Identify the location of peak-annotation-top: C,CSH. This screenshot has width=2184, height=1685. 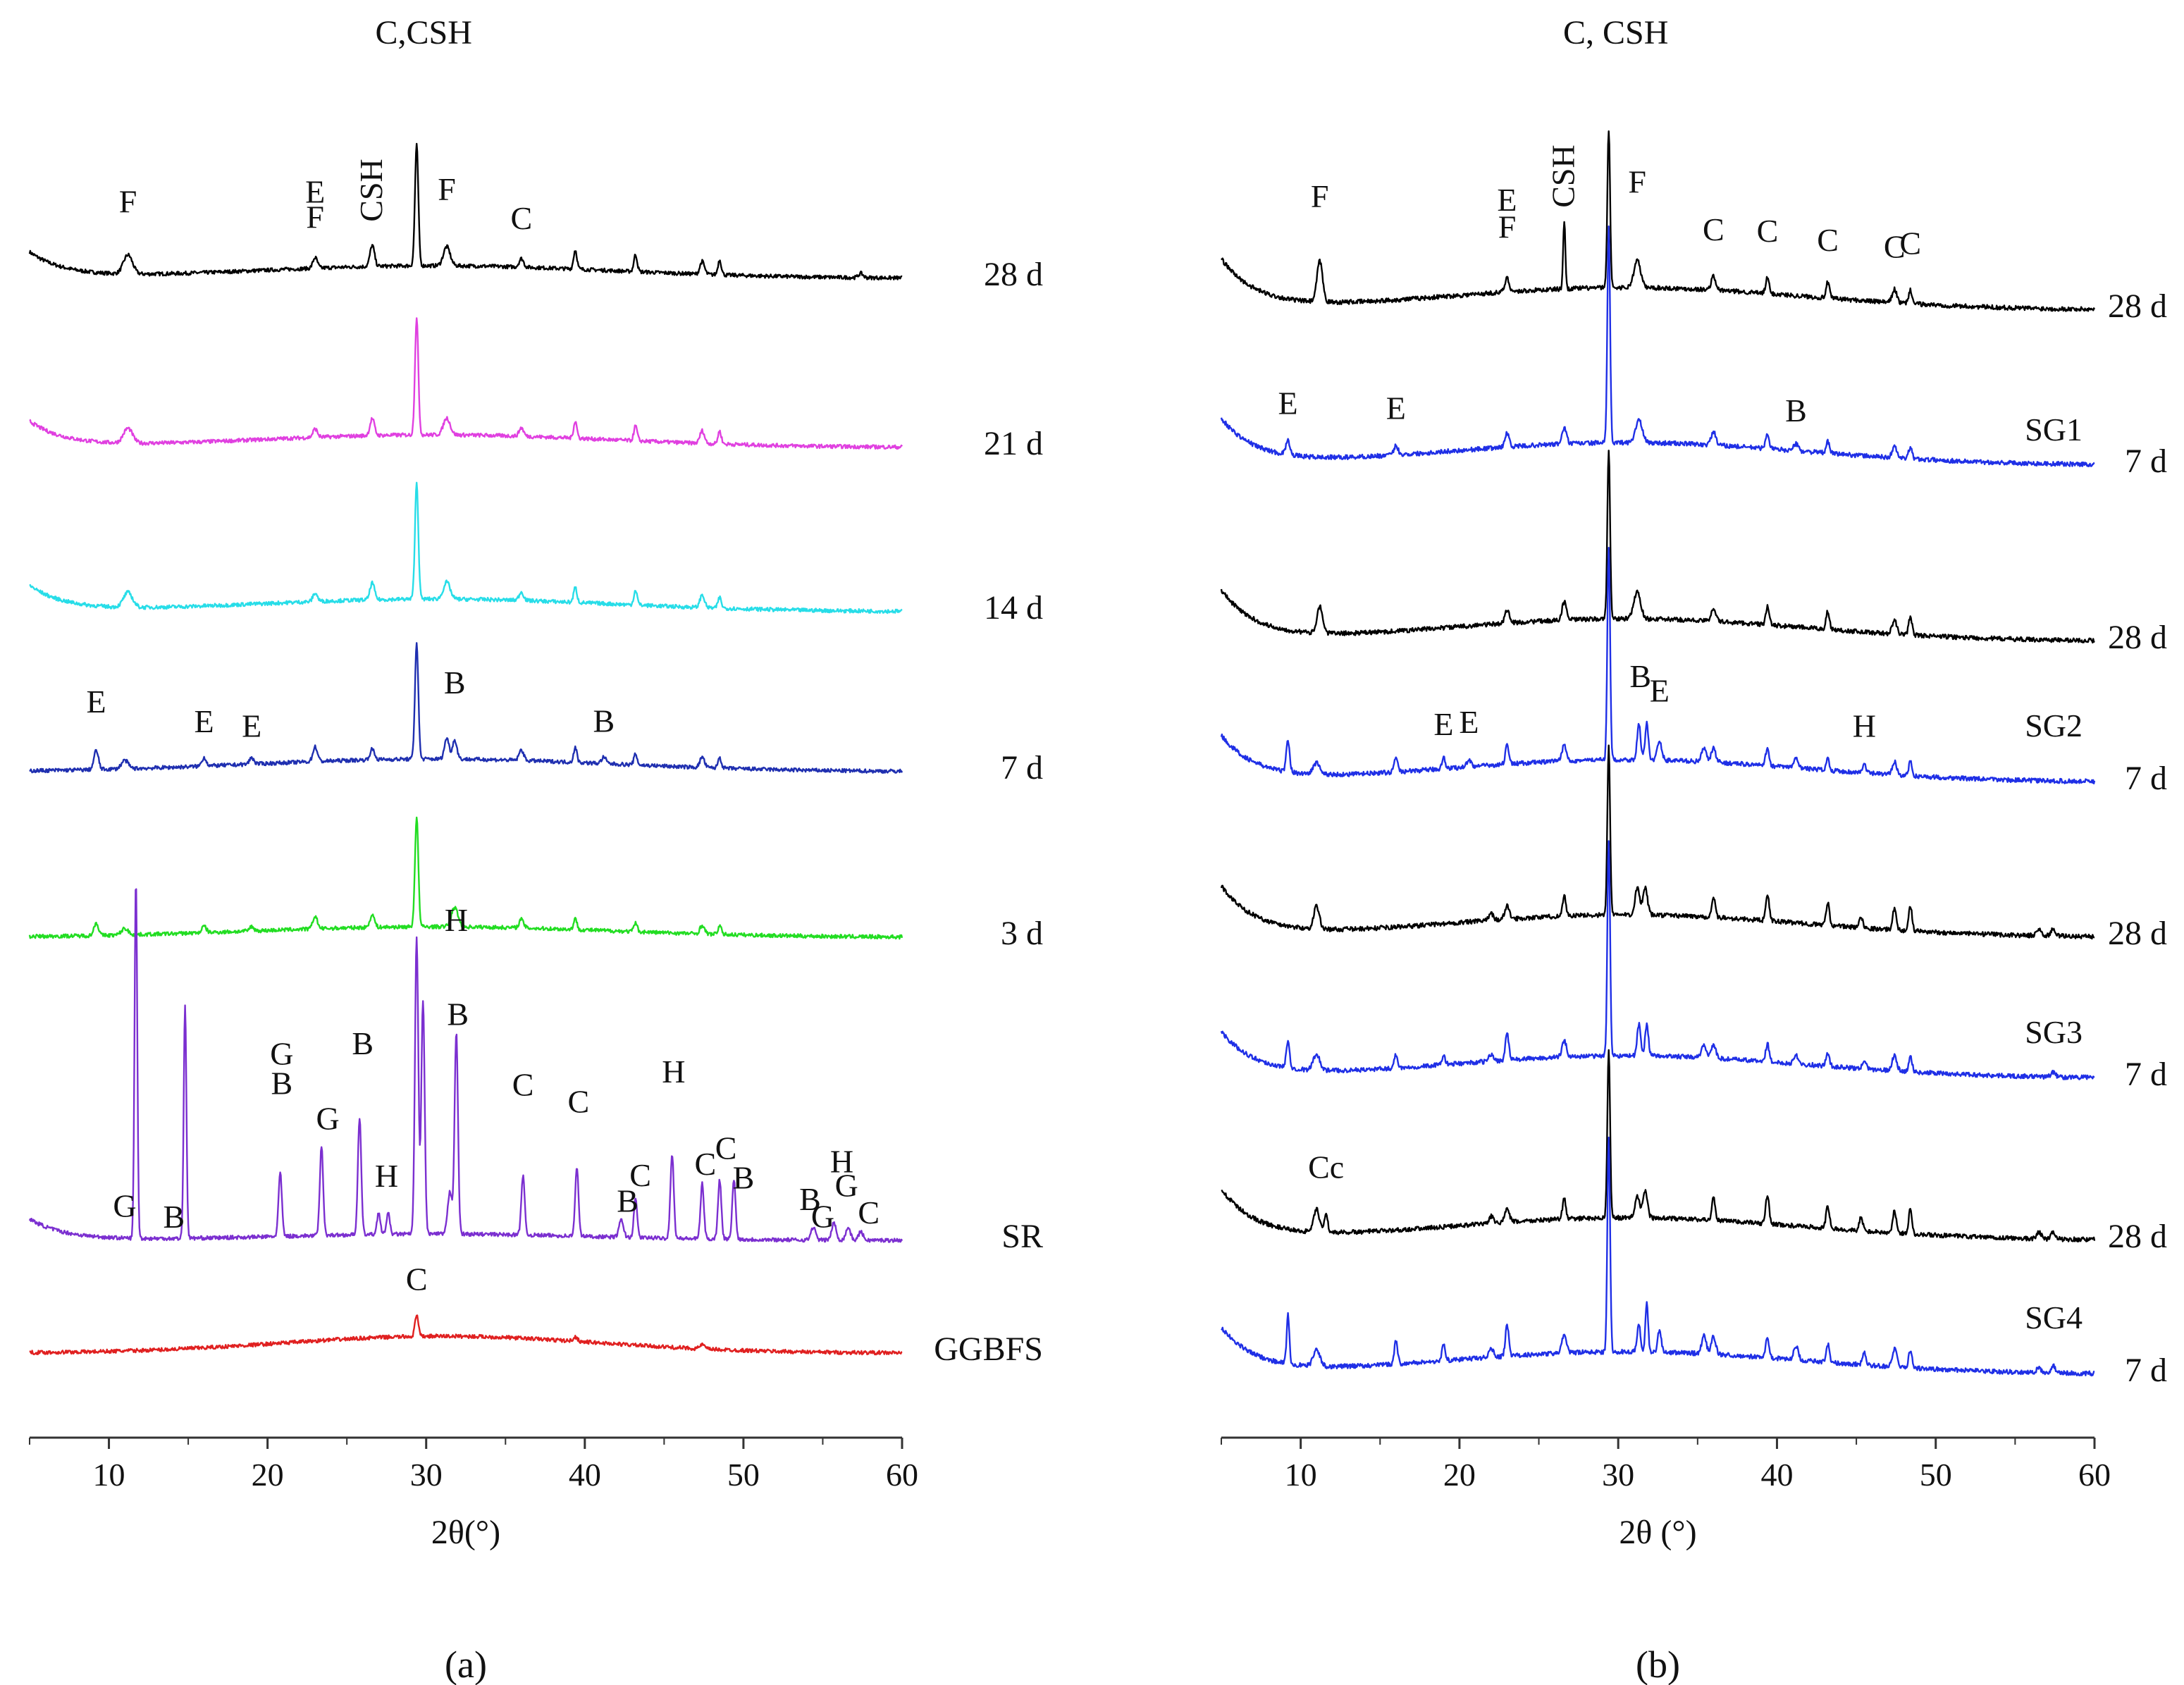
(424, 32).